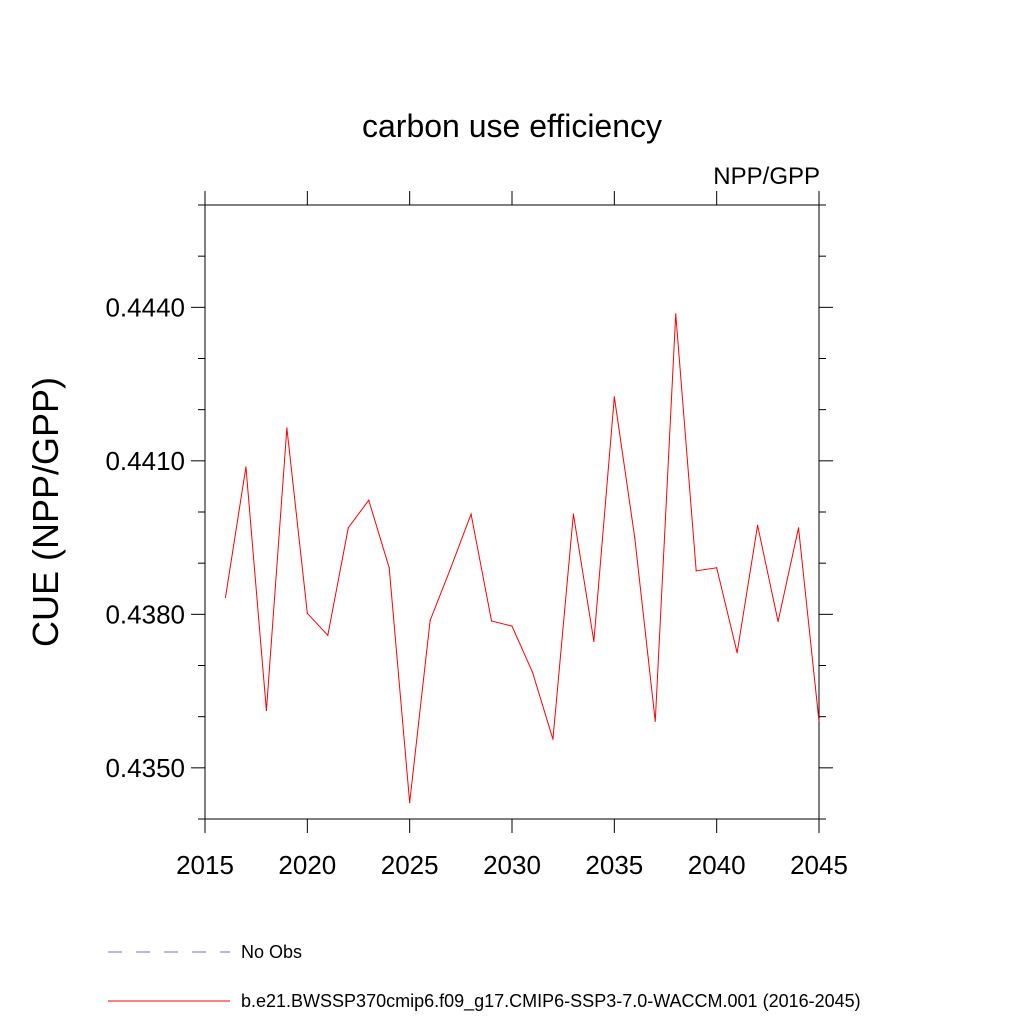 This screenshot has width=1024, height=1024. I want to click on y-tick-label: 0.4350, so click(145, 768).